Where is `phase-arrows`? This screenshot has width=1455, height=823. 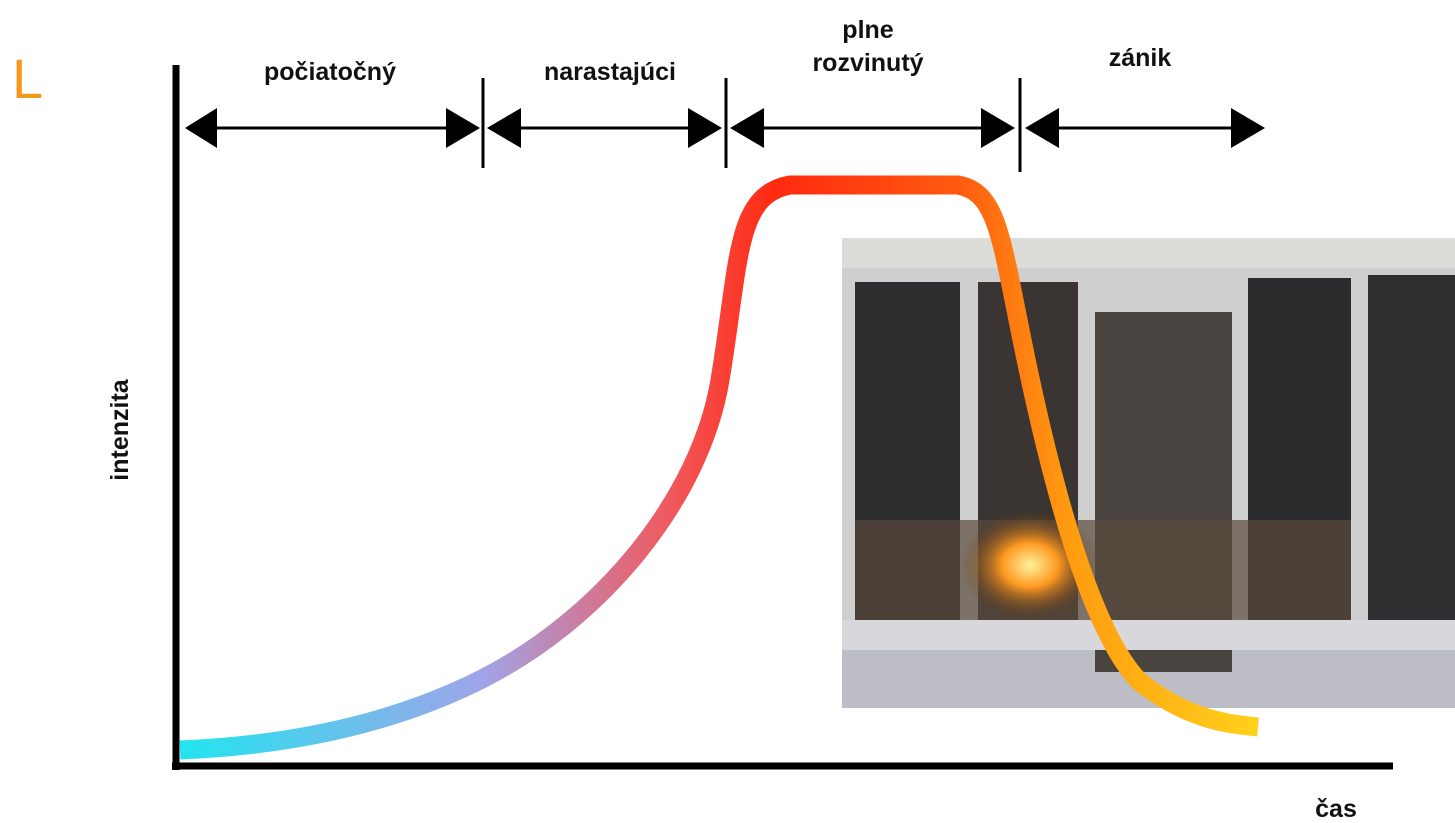
phase-arrows is located at coordinates (722, 125).